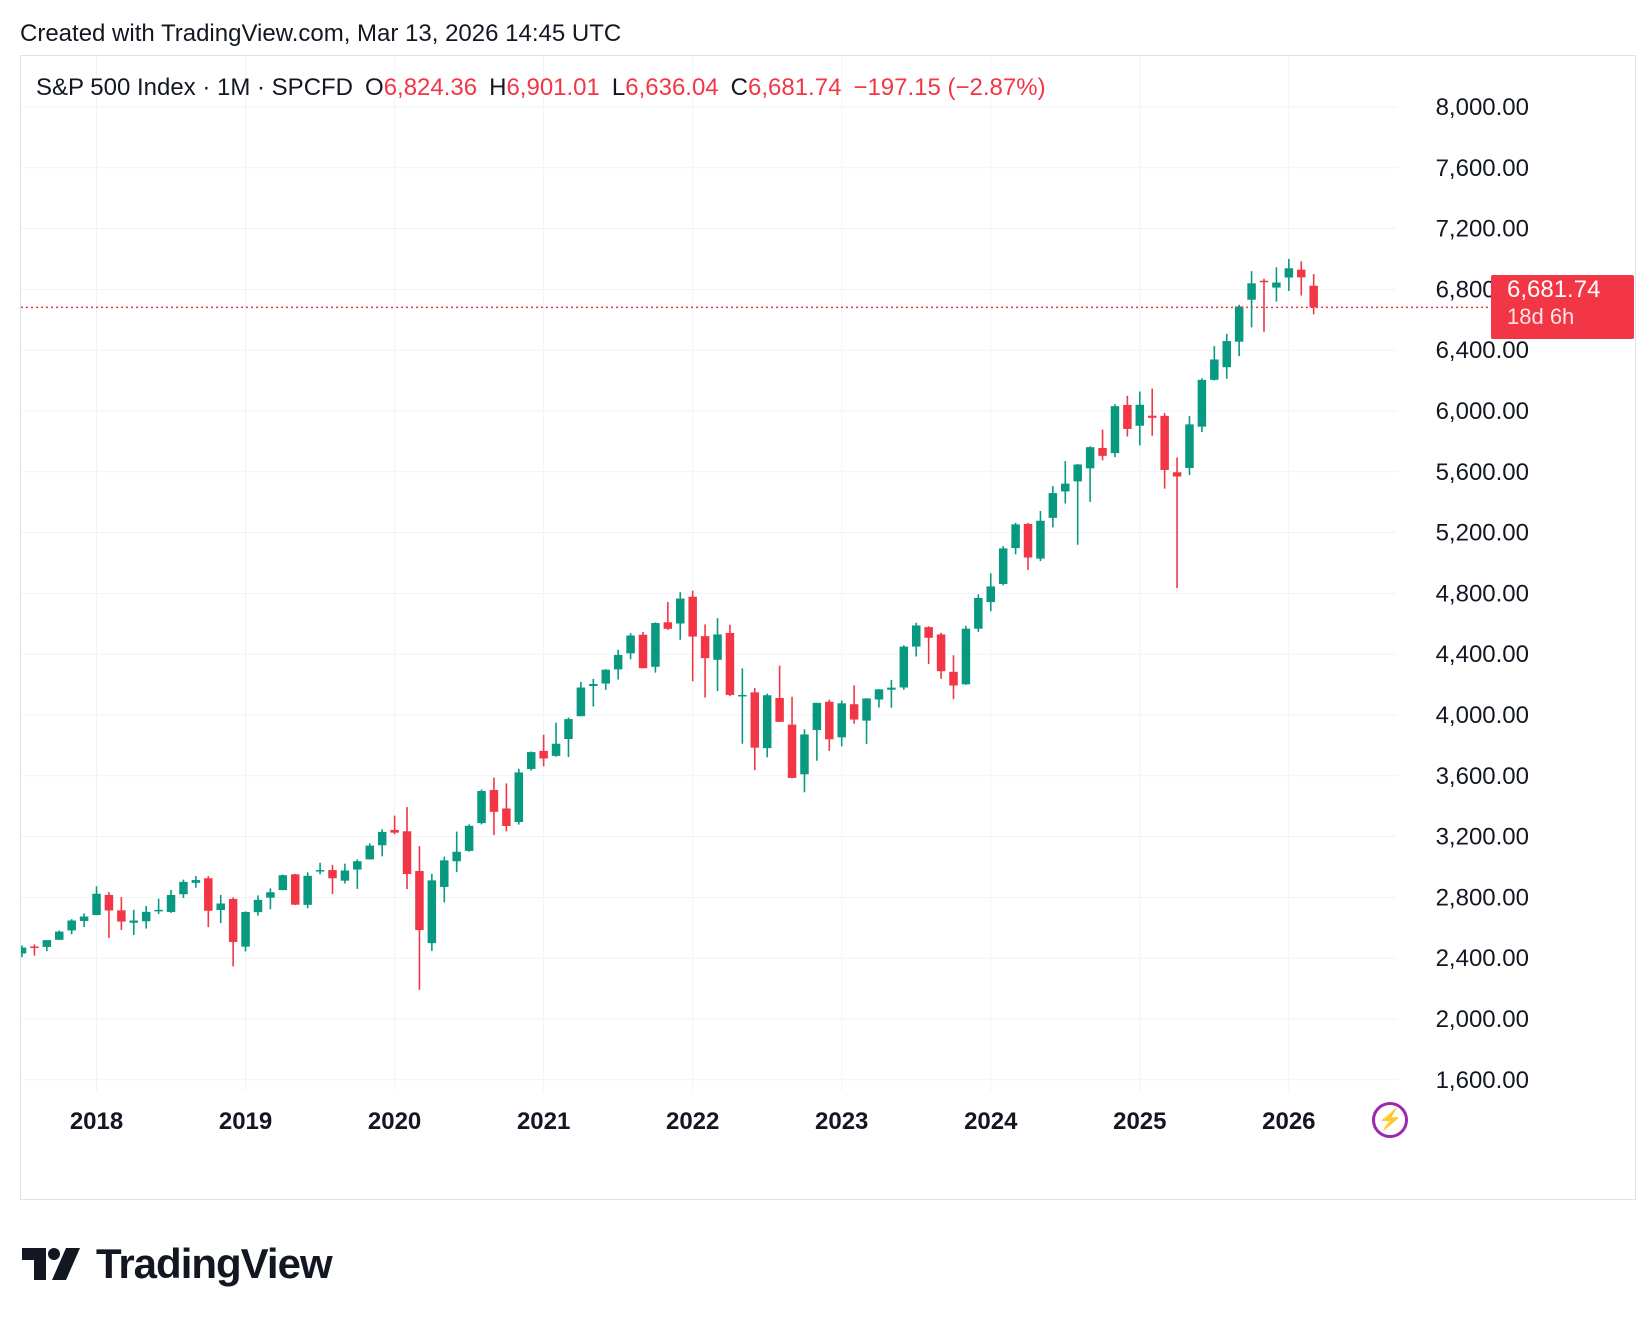 The width and height of the screenshot is (1646, 1322). Describe the element at coordinates (1554, 289) in the screenshot. I see `last-price-value: 6,681.74` at that location.